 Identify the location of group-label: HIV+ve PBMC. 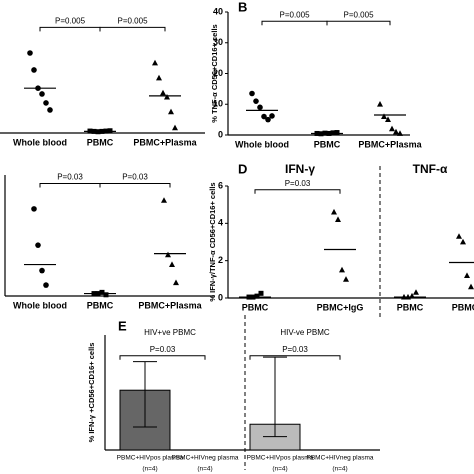
(170, 332).